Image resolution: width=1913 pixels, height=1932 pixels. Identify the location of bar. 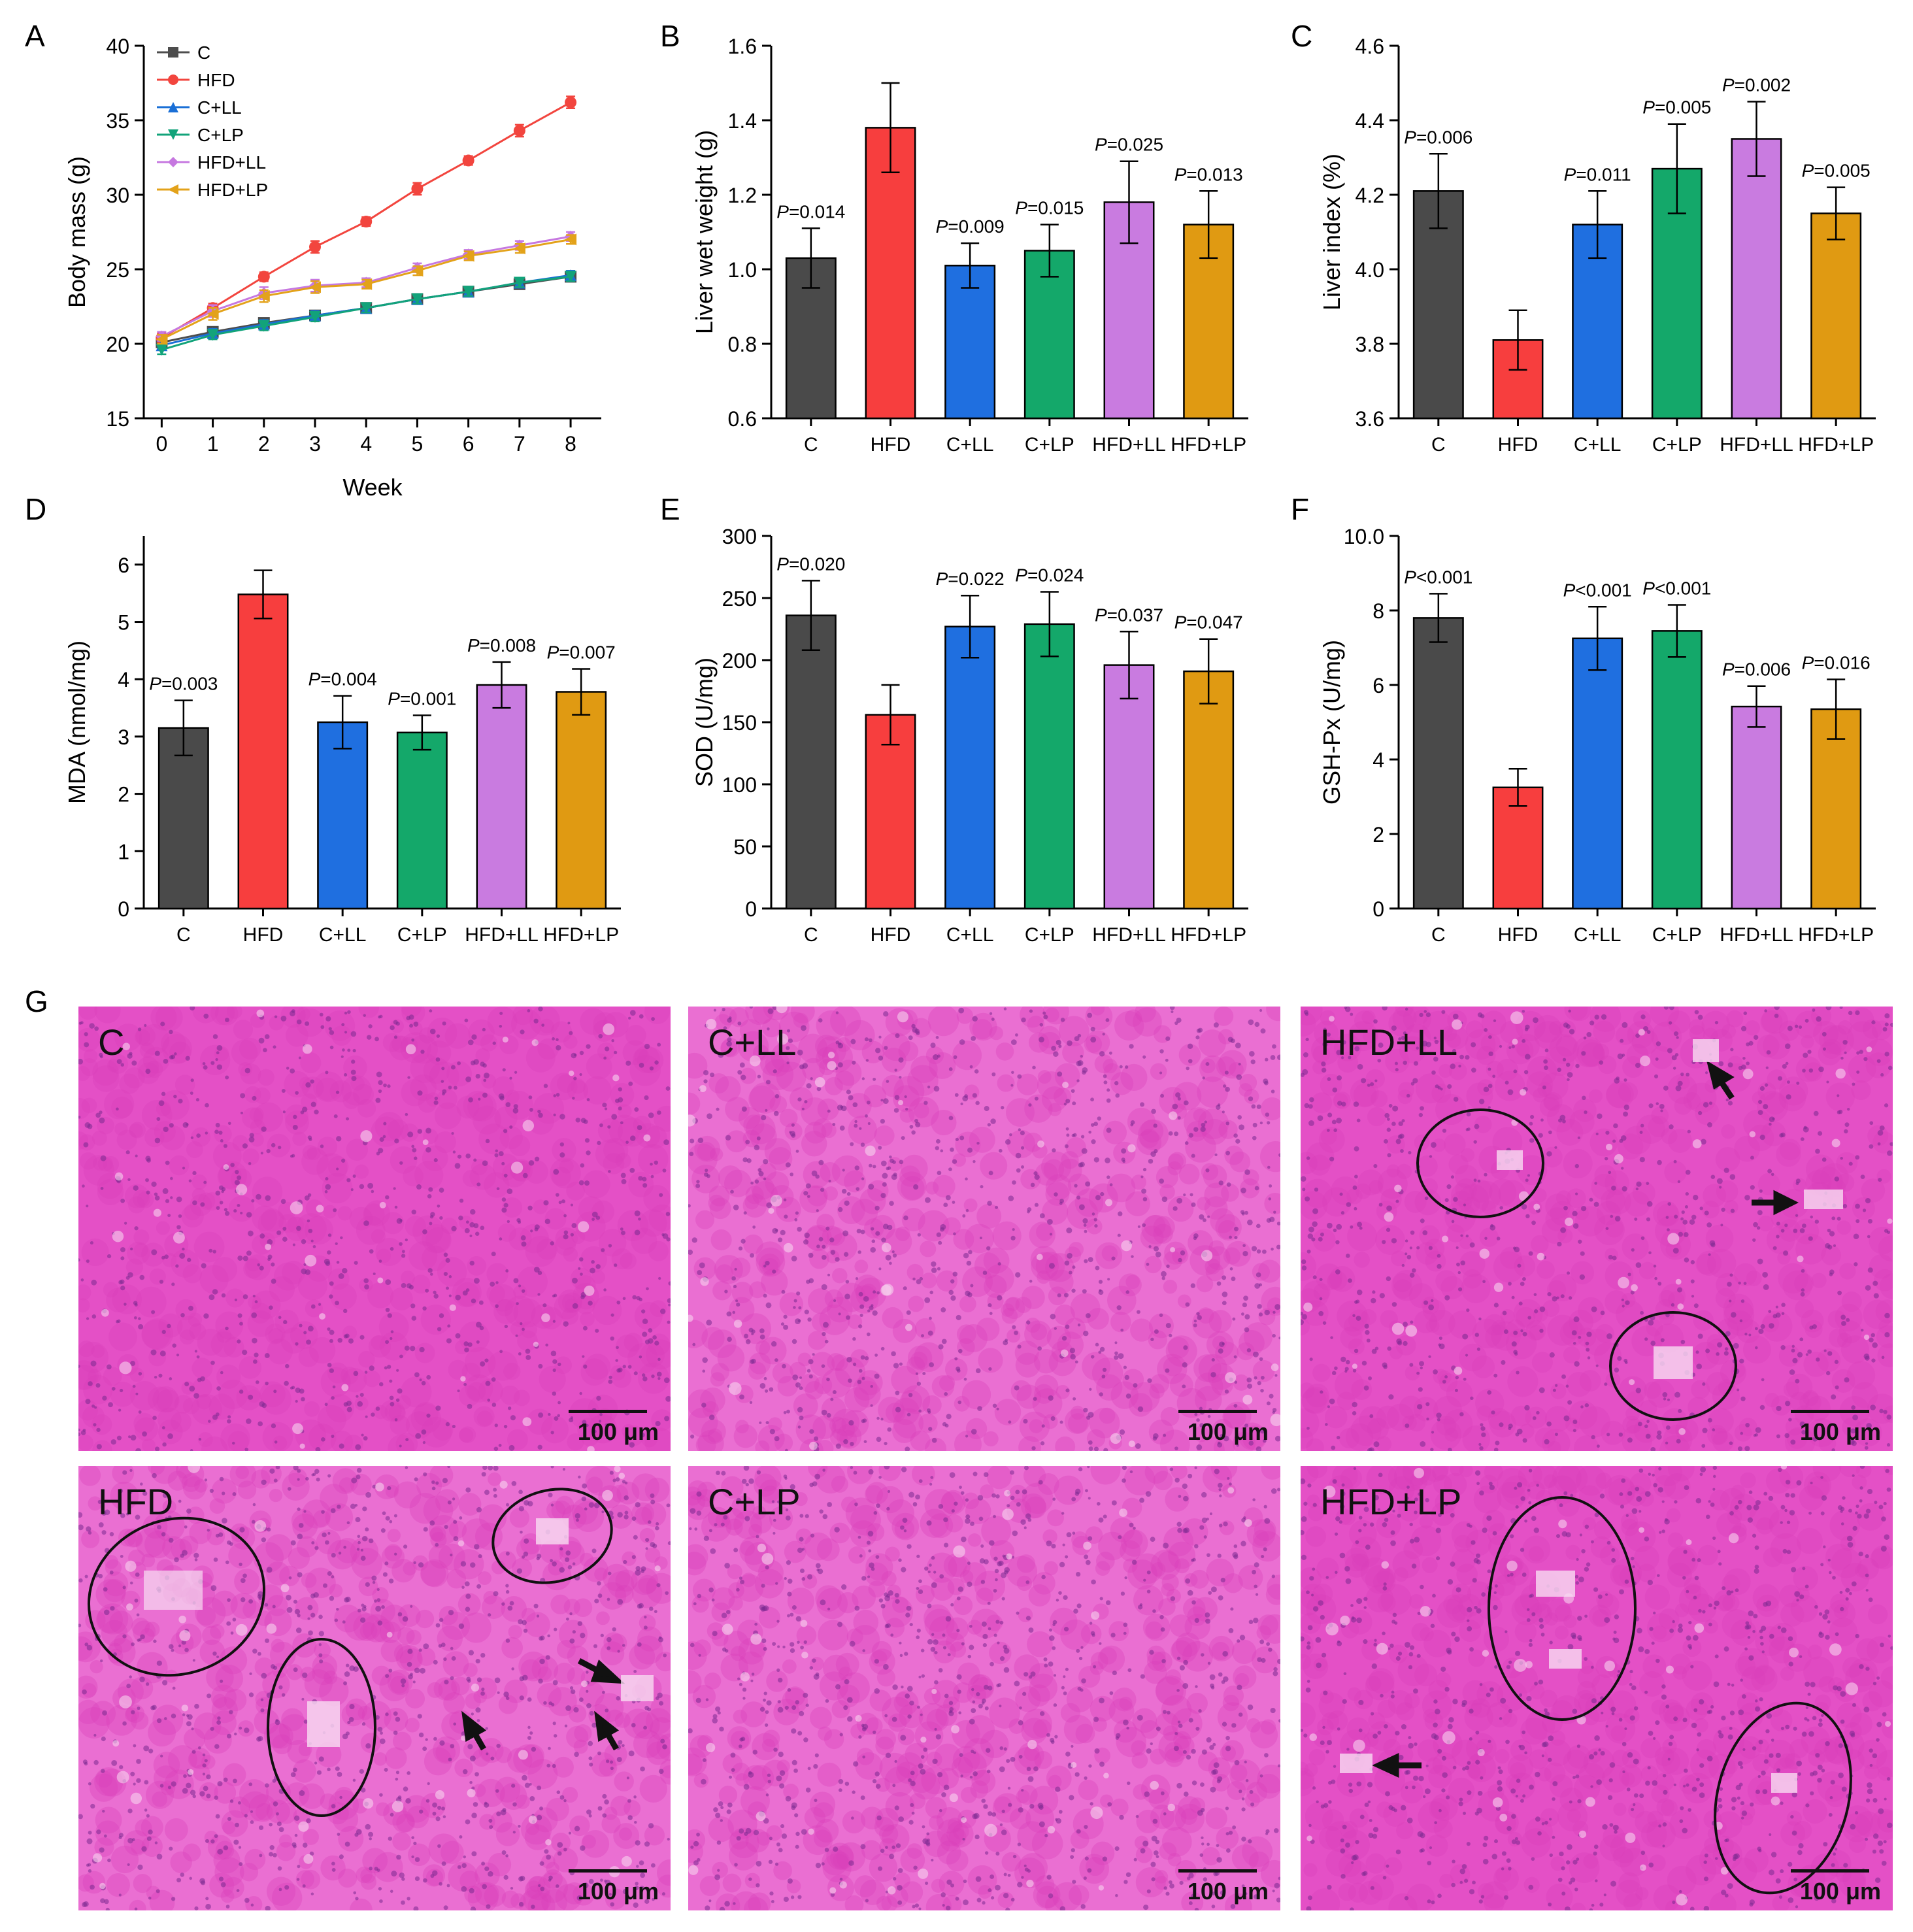
(263, 751).